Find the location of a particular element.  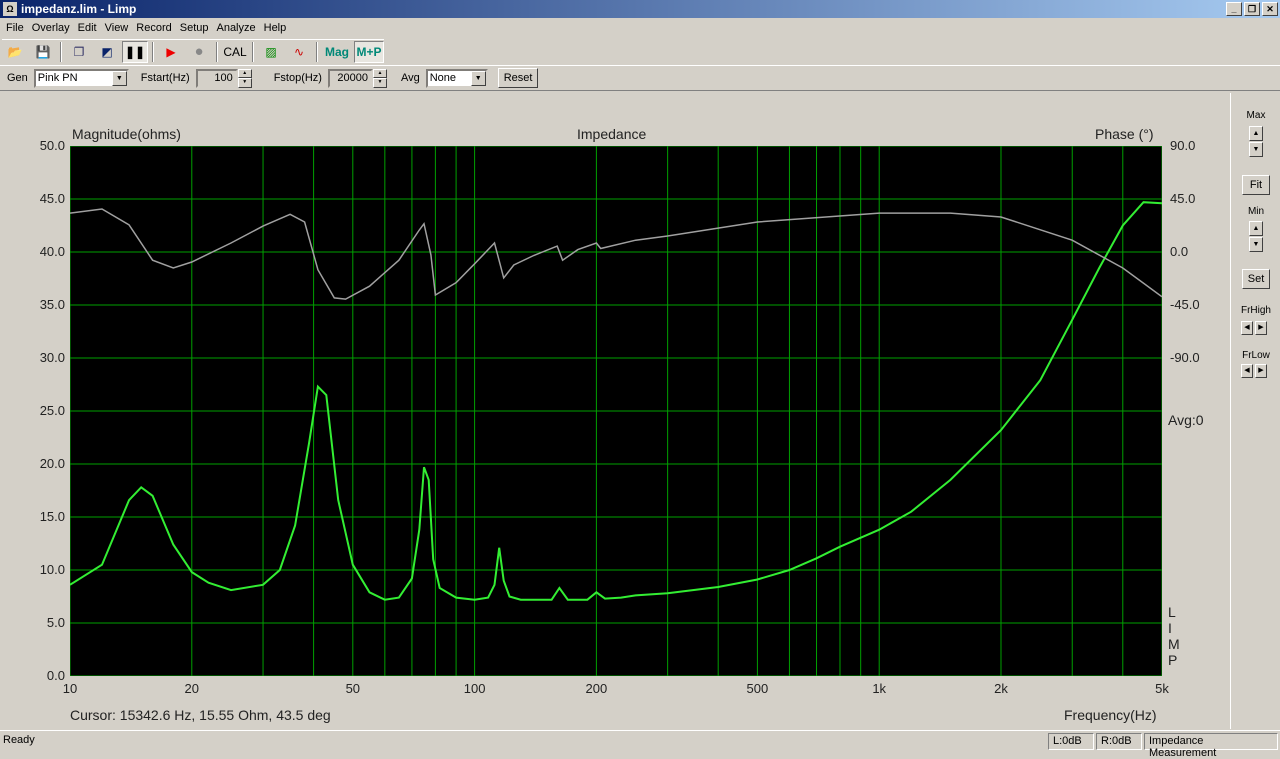

x-tick-label: 500 is located at coordinates (757, 688).